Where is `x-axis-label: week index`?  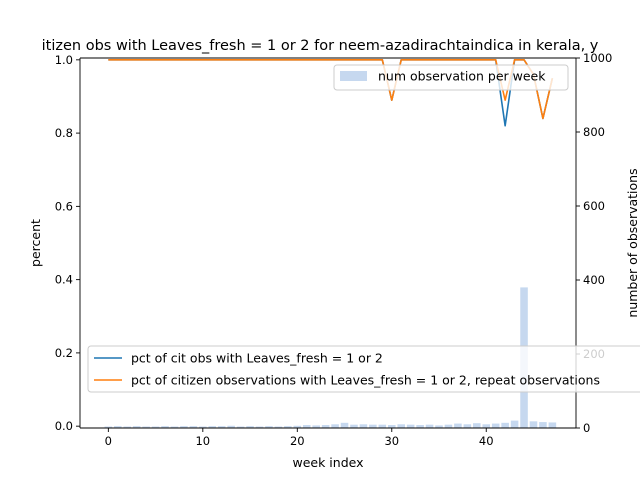
x-axis-label: week index is located at coordinates (327, 462).